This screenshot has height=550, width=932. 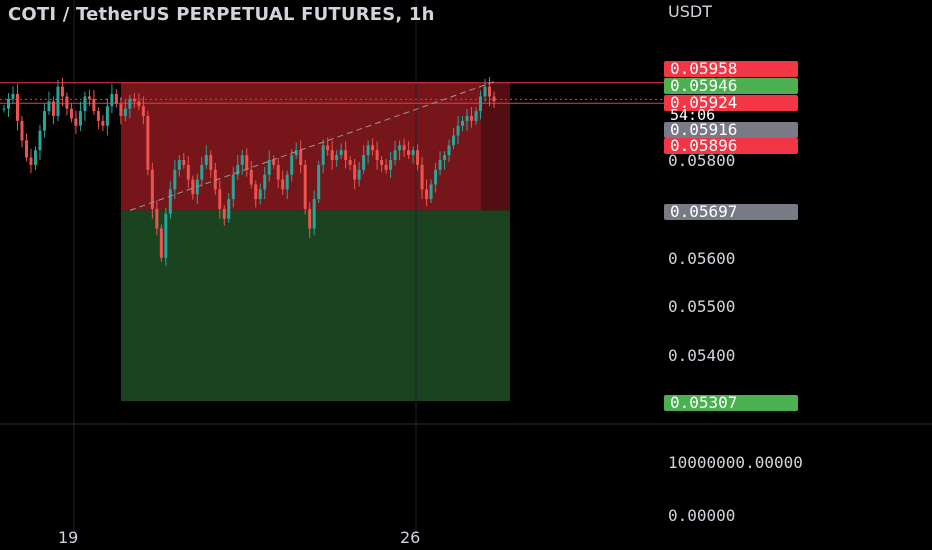 What do you see at coordinates (693, 115) in the screenshot?
I see `bar-countdown: 54:06` at bounding box center [693, 115].